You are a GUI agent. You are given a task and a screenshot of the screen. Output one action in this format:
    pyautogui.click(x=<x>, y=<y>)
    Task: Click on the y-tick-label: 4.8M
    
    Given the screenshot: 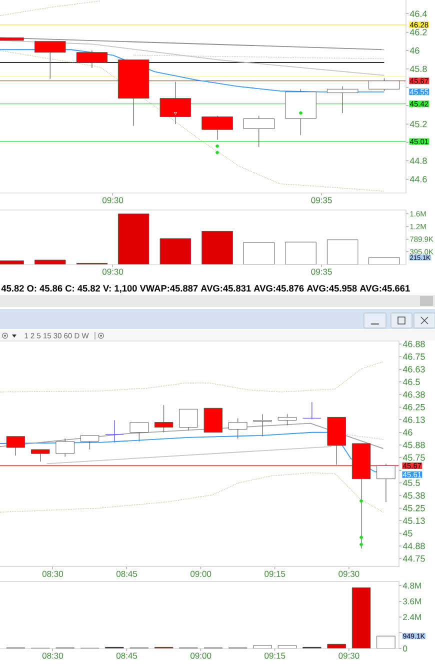 What is the action you would take?
    pyautogui.click(x=411, y=585)
    